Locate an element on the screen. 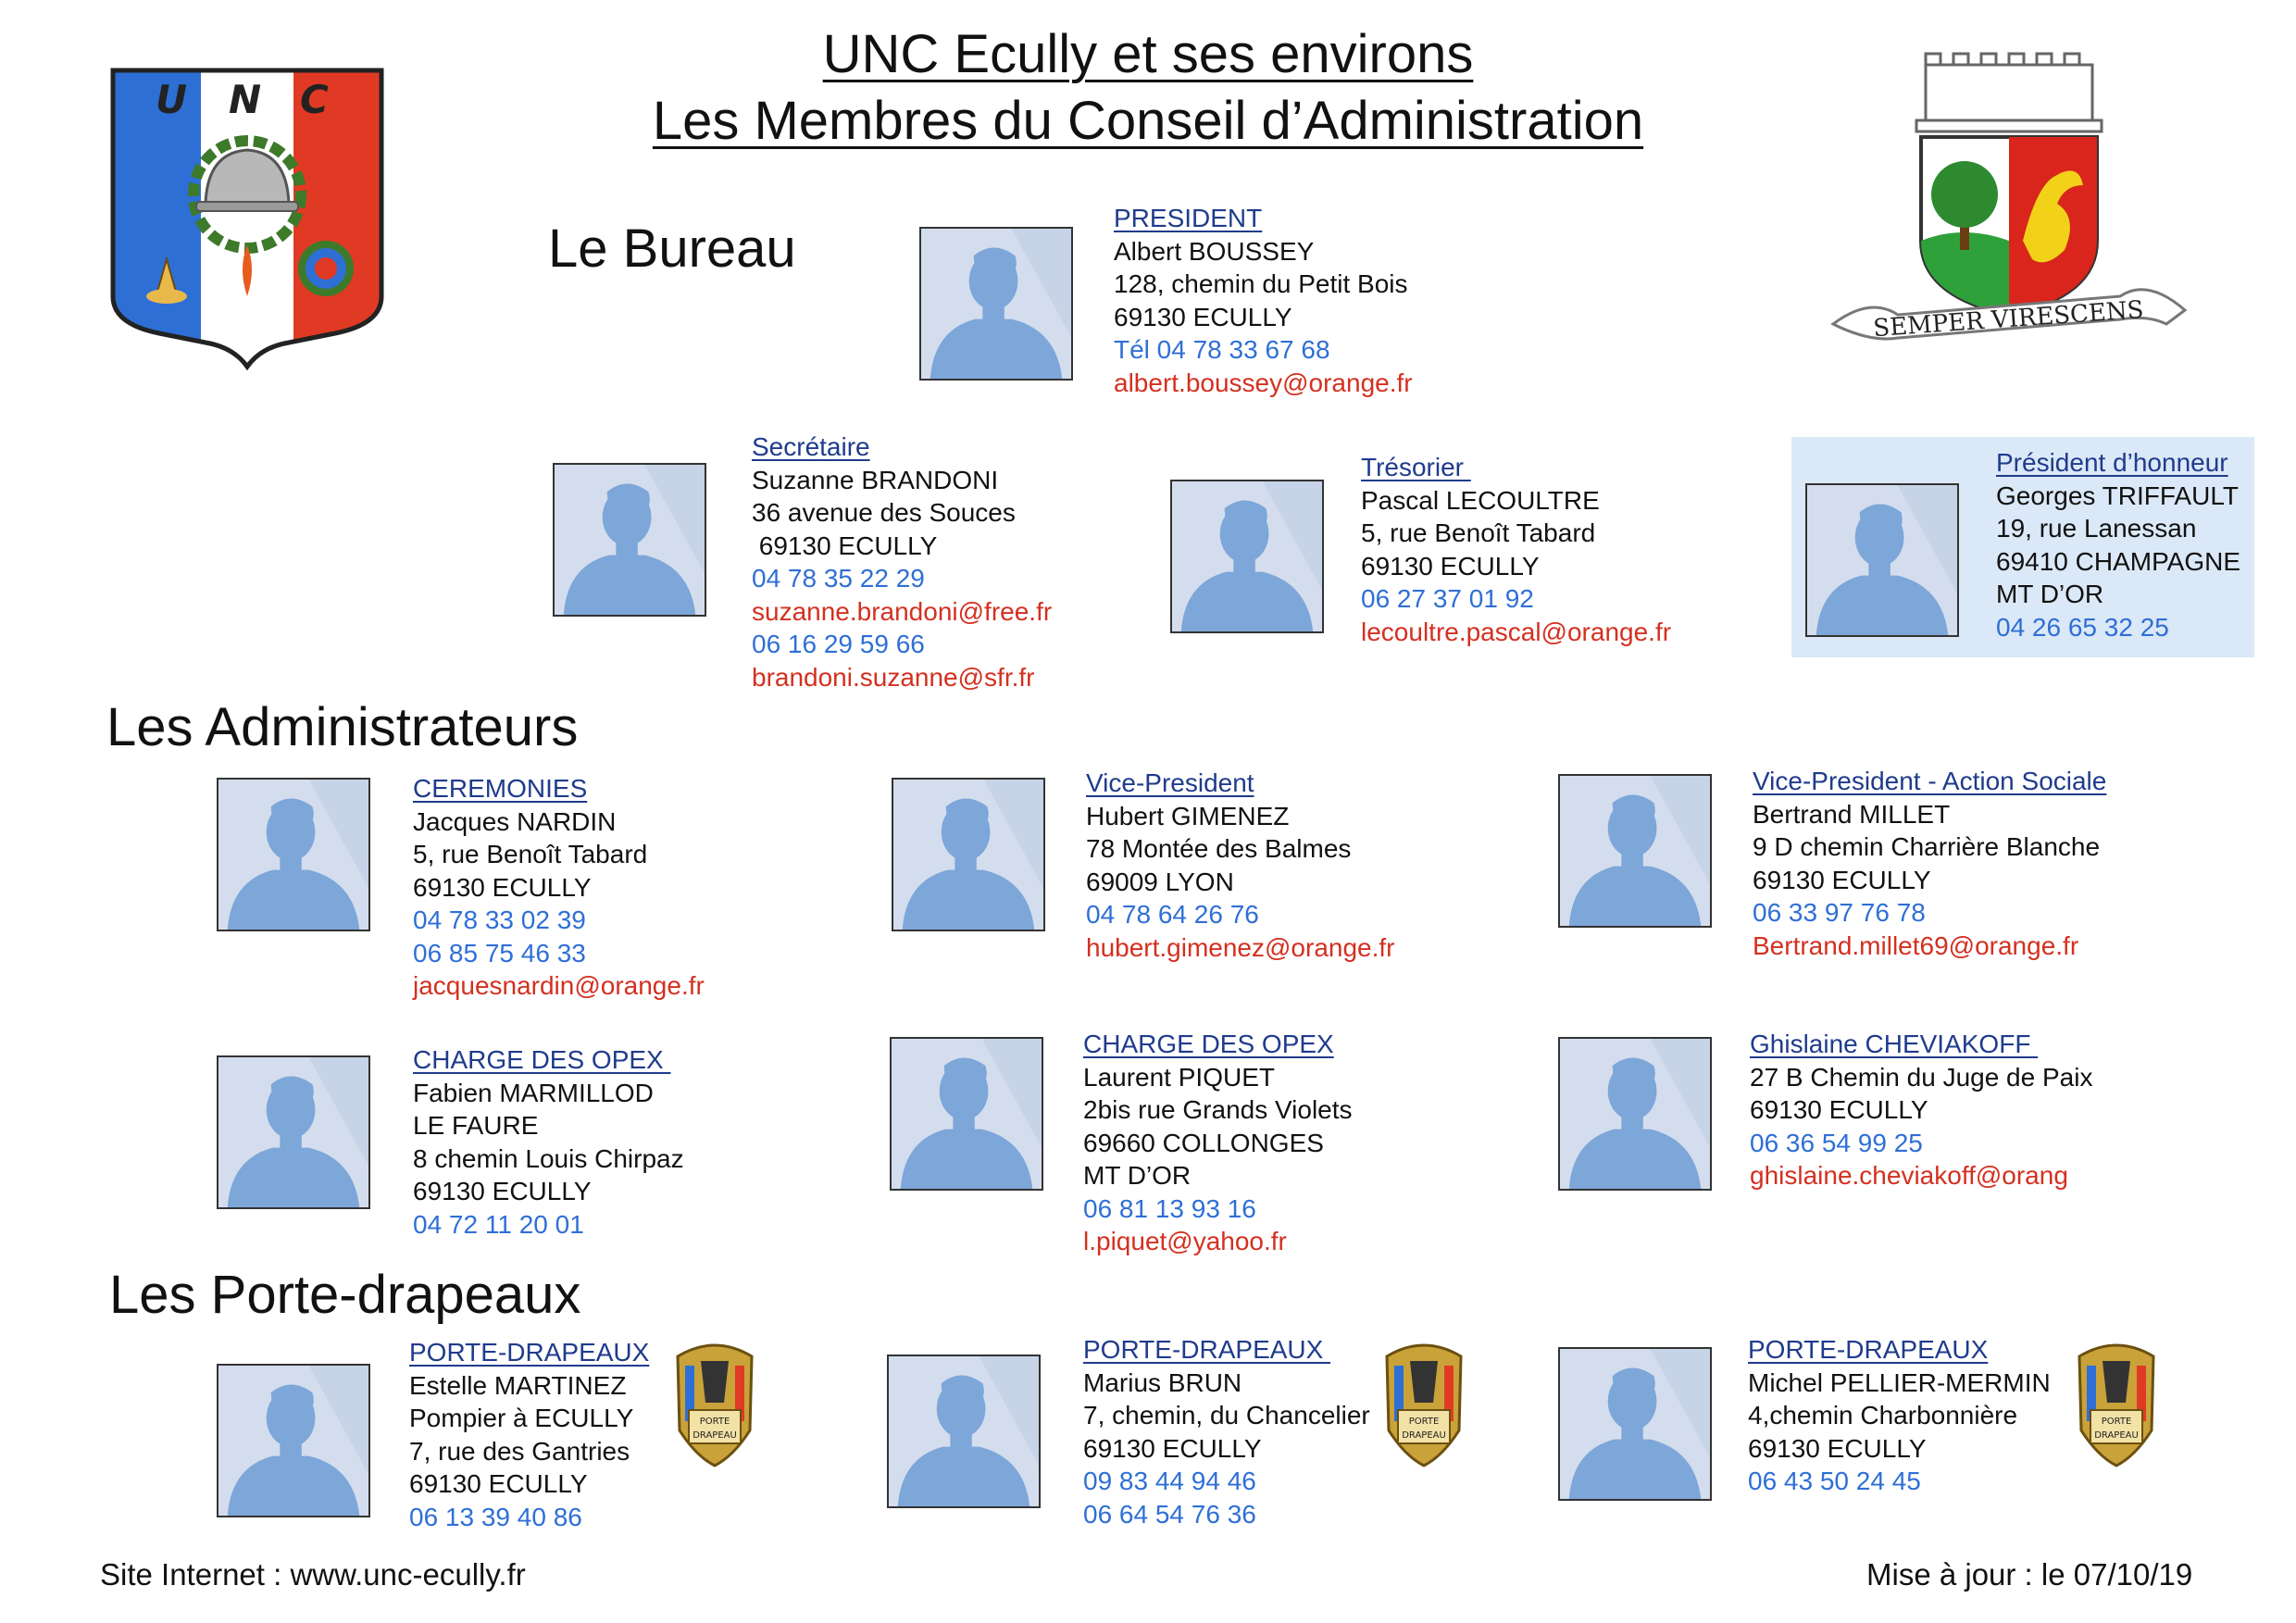 This screenshot has width=2296, height=1623. member-phone: 06 85 75 46 33 is located at coordinates (500, 953).